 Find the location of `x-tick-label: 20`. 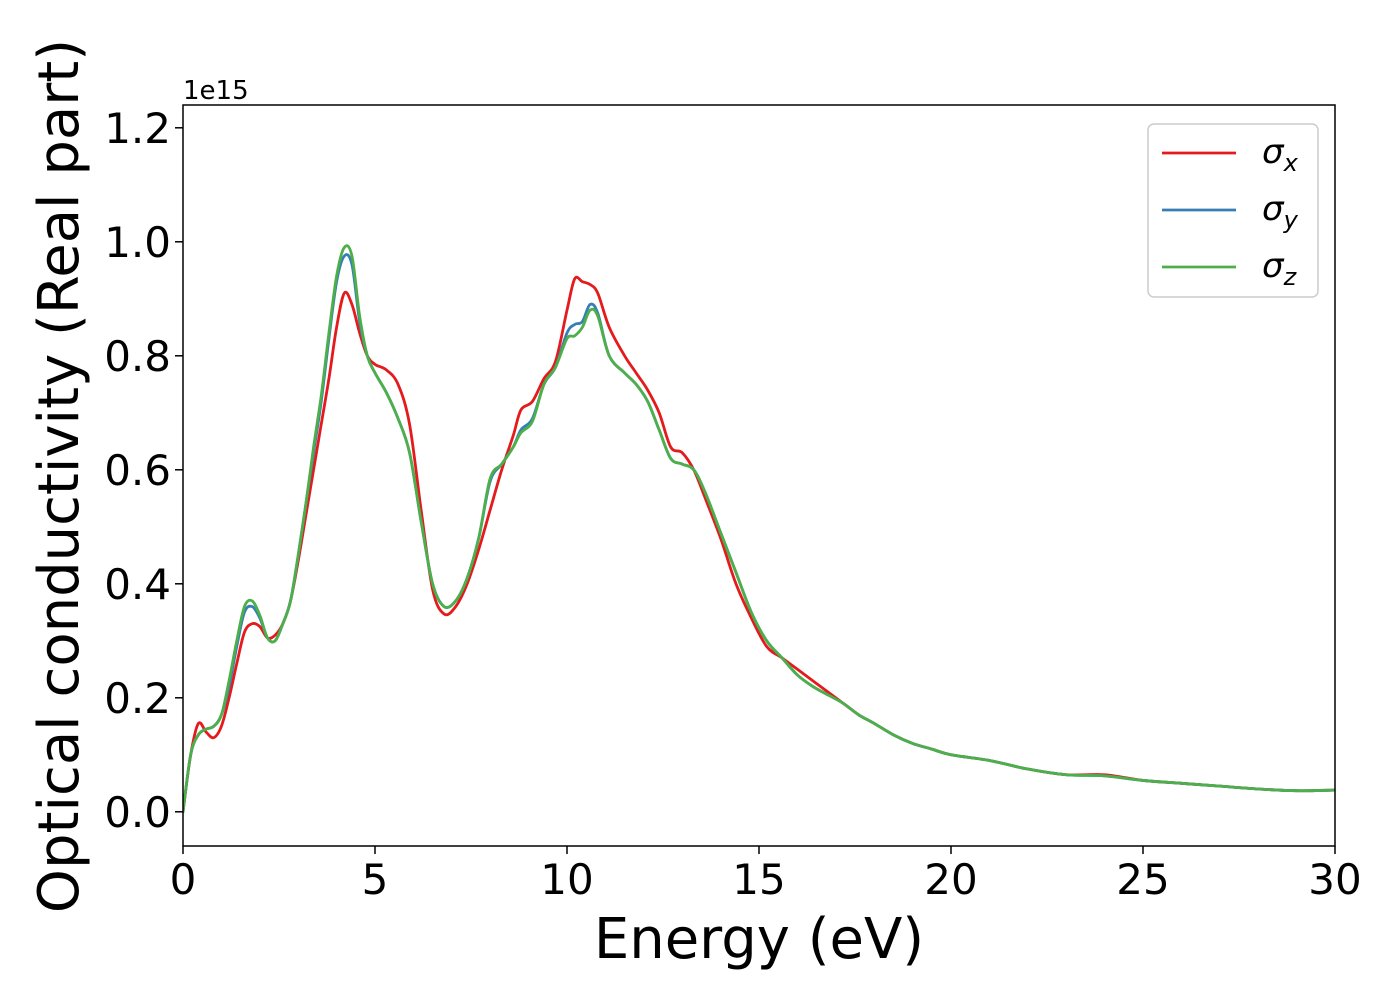

x-tick-label: 20 is located at coordinates (950, 879).